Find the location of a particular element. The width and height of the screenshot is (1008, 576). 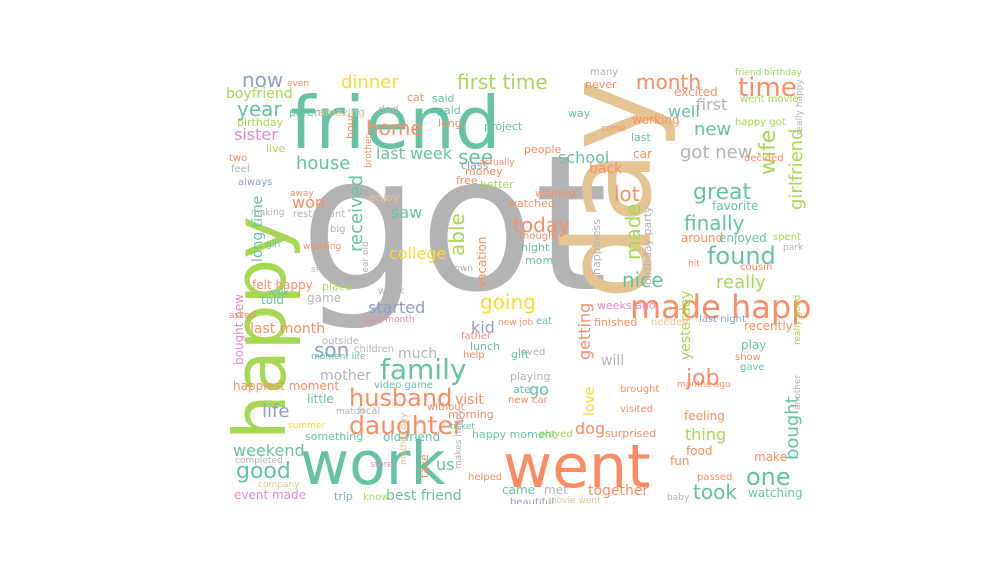

word-able: able is located at coordinates (457, 234).